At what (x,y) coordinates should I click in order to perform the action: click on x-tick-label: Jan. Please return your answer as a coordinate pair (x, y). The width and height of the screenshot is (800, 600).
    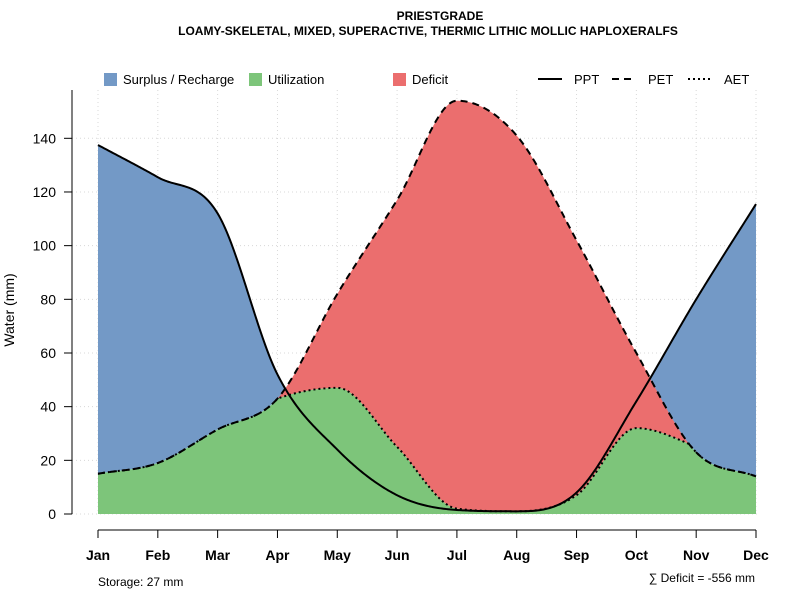
    Looking at the image, I should click on (98, 555).